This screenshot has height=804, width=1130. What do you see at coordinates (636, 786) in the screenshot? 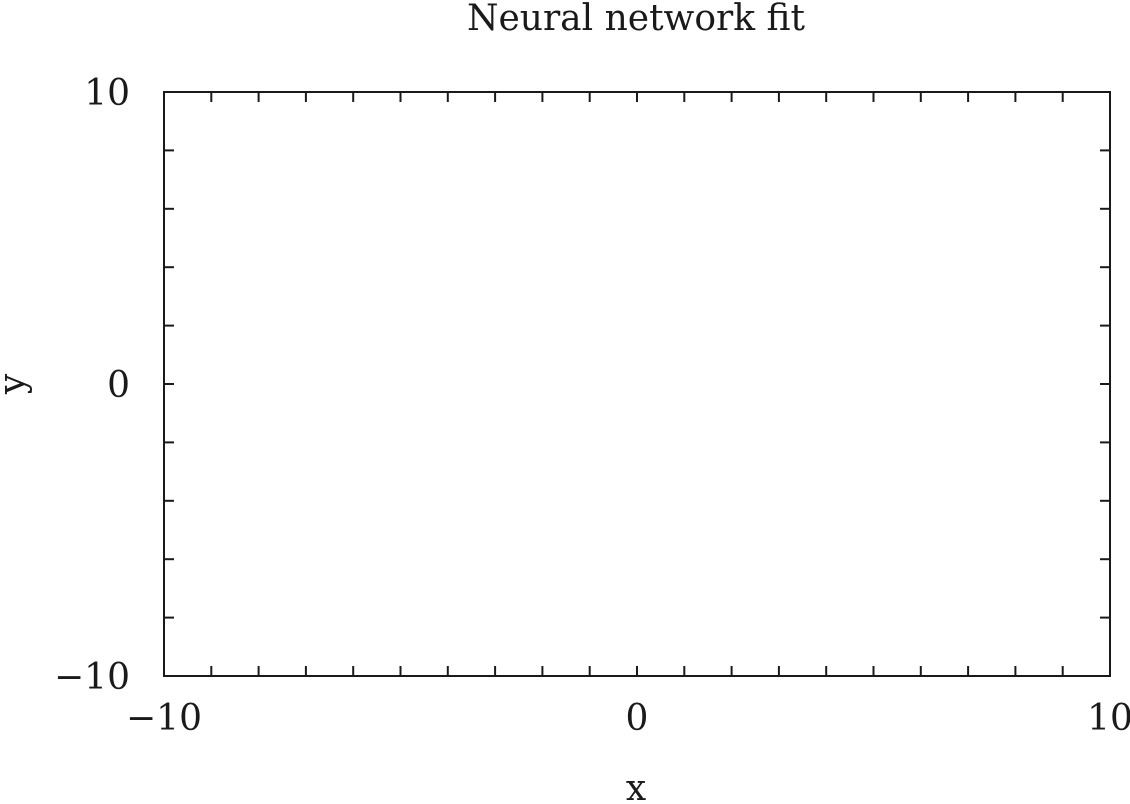
I see `x-axis-label: x` at bounding box center [636, 786].